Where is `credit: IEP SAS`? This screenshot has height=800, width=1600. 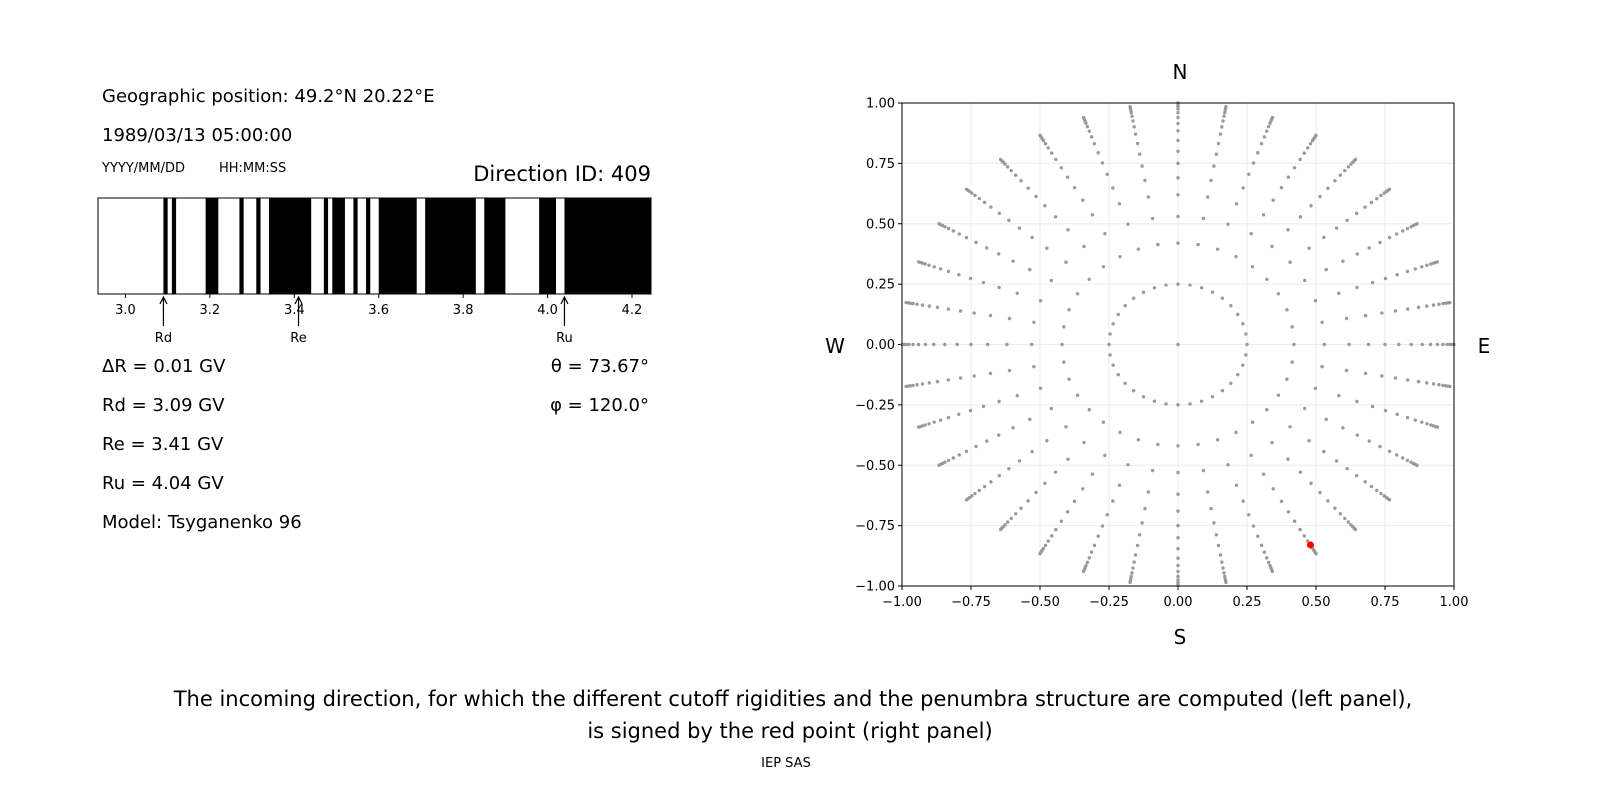 credit: IEP SAS is located at coordinates (786, 763).